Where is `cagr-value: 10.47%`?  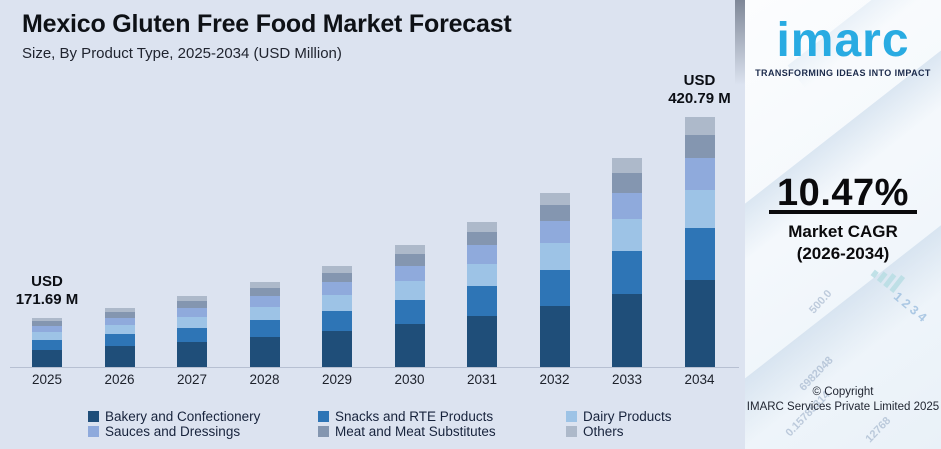
cagr-value: 10.47% is located at coordinates (843, 193).